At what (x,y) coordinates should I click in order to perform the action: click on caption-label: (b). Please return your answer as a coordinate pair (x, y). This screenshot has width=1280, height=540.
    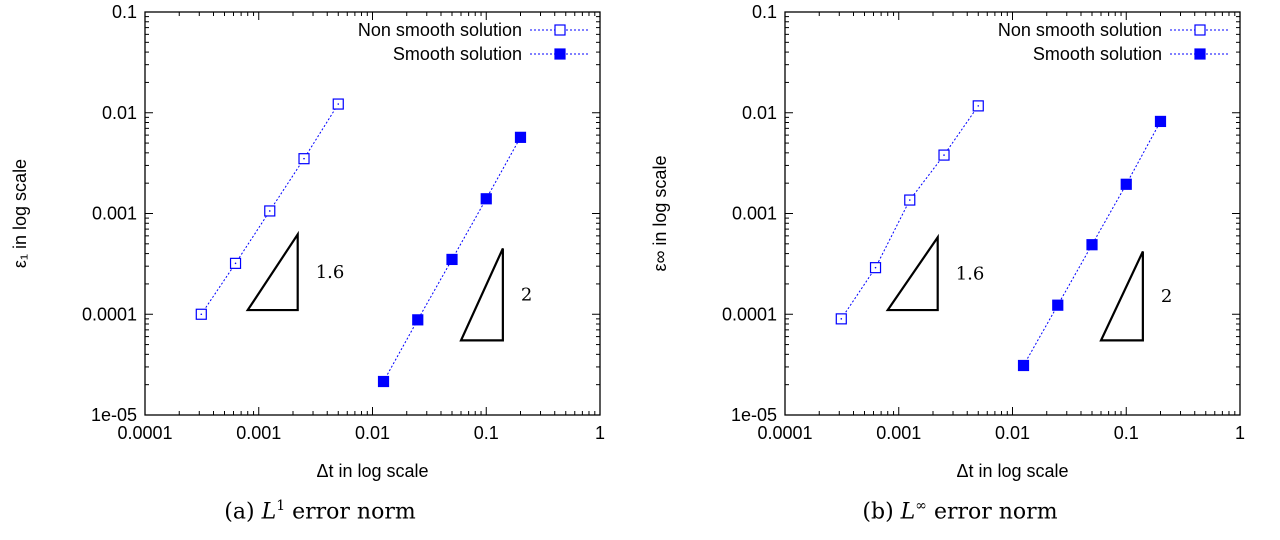
    Looking at the image, I should click on (878, 512).